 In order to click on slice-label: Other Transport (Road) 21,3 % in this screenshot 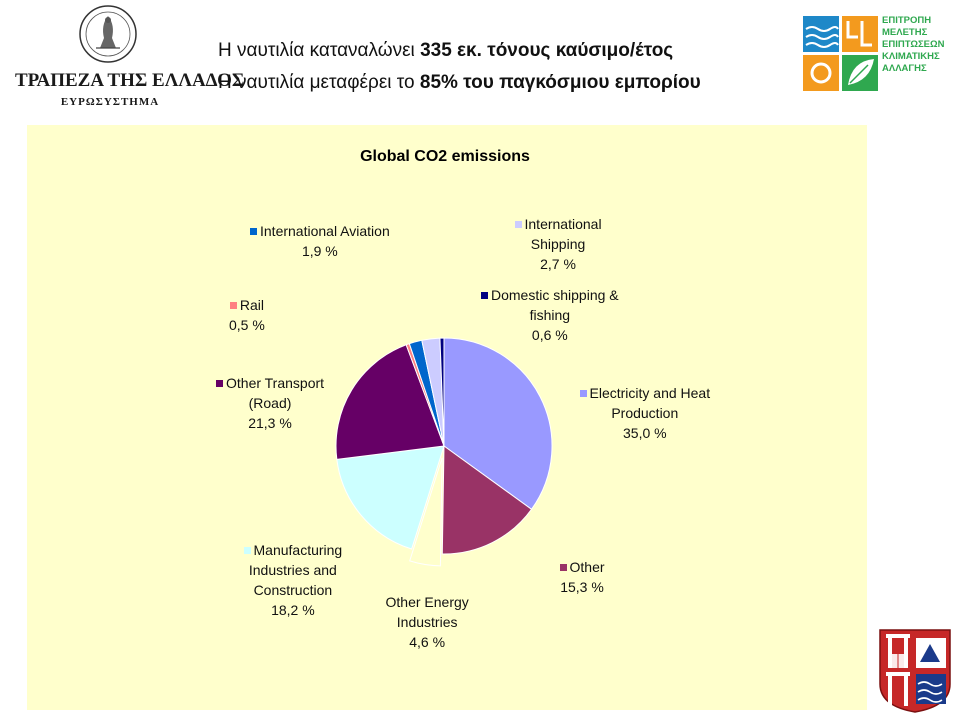, I will do `click(270, 403)`.